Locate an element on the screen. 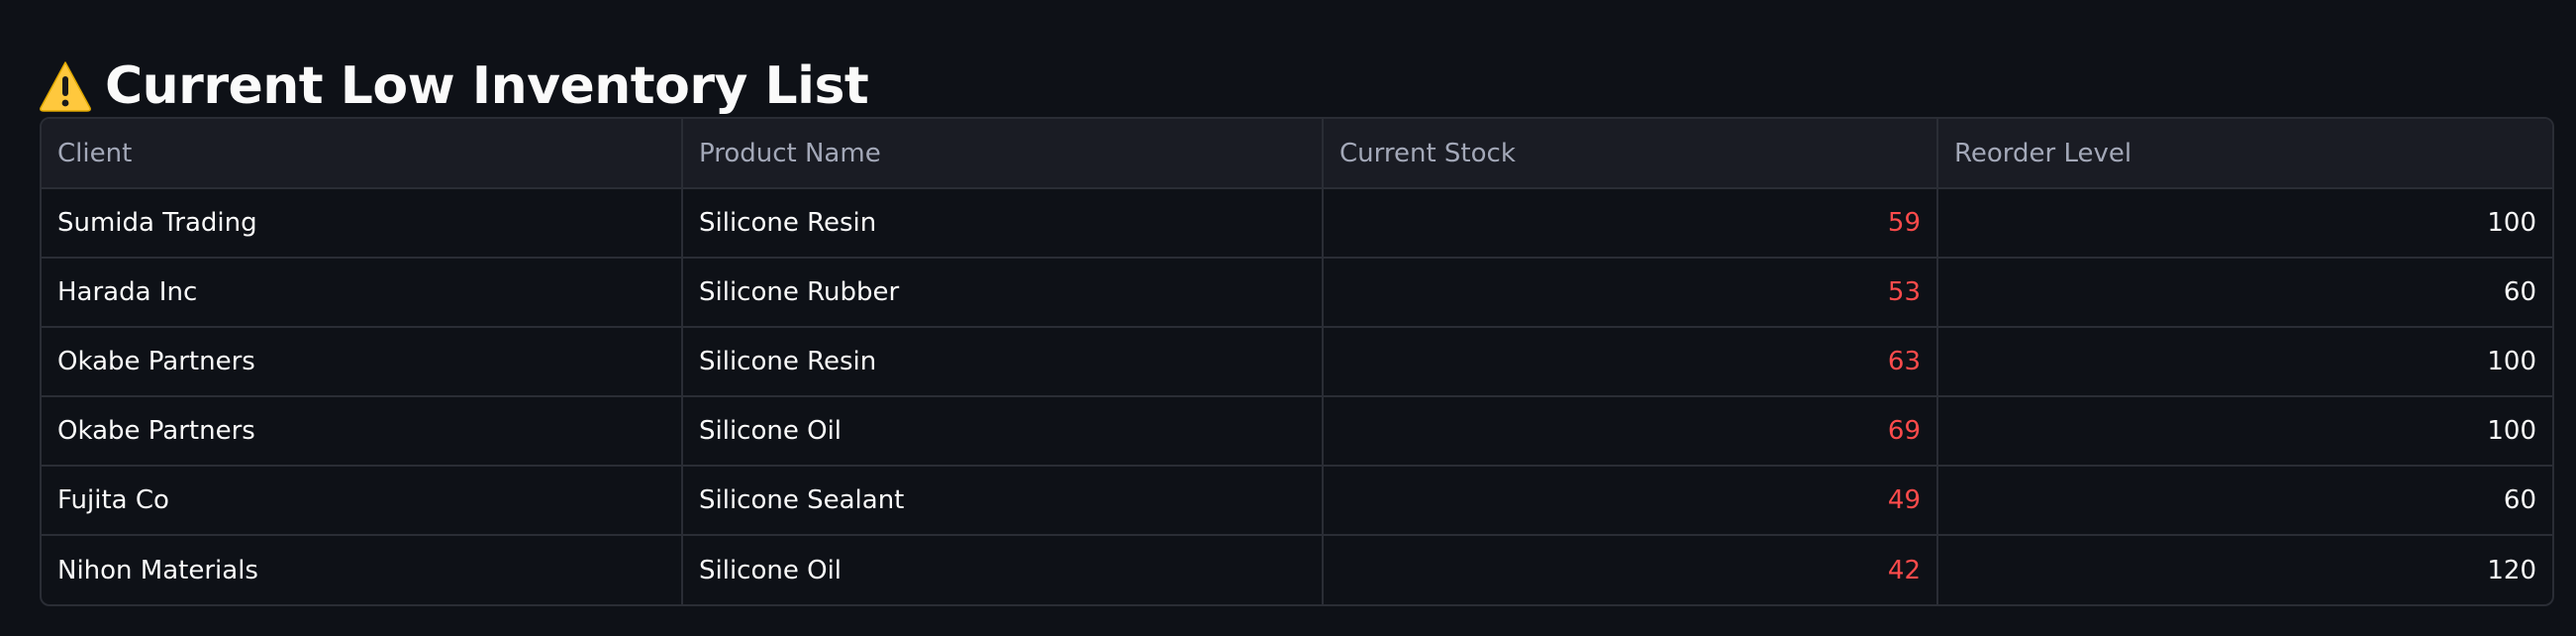 This screenshot has width=2576, height=636. column-header-current-stock: Current Stock is located at coordinates (1630, 154).